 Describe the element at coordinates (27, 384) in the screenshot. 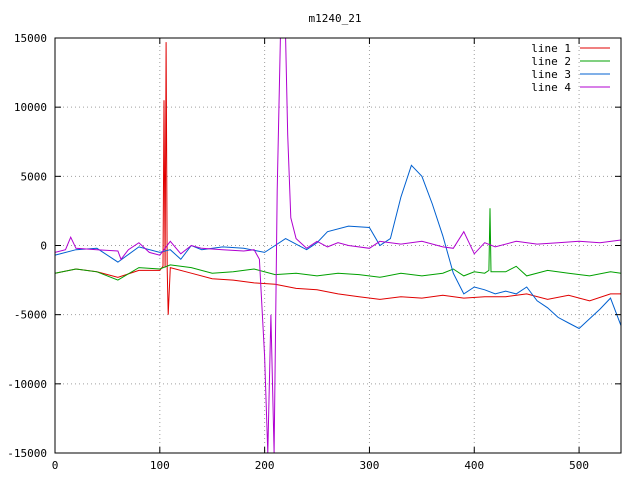

I see `y-tick-label: -10000` at that location.